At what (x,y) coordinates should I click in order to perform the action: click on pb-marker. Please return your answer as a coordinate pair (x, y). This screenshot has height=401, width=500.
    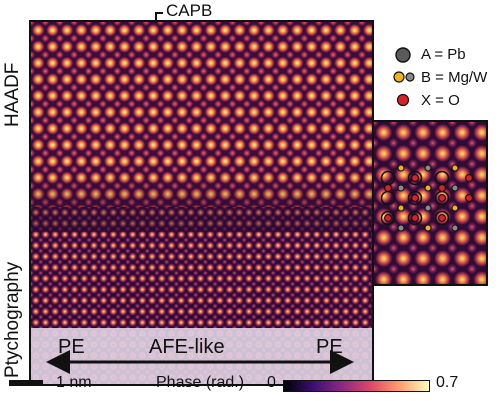
    Looking at the image, I should click on (403, 55).